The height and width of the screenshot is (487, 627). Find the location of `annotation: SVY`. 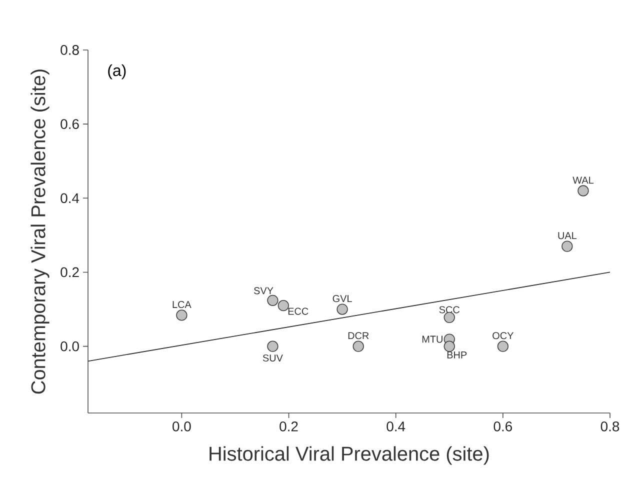

annotation: SVY is located at coordinates (264, 290).